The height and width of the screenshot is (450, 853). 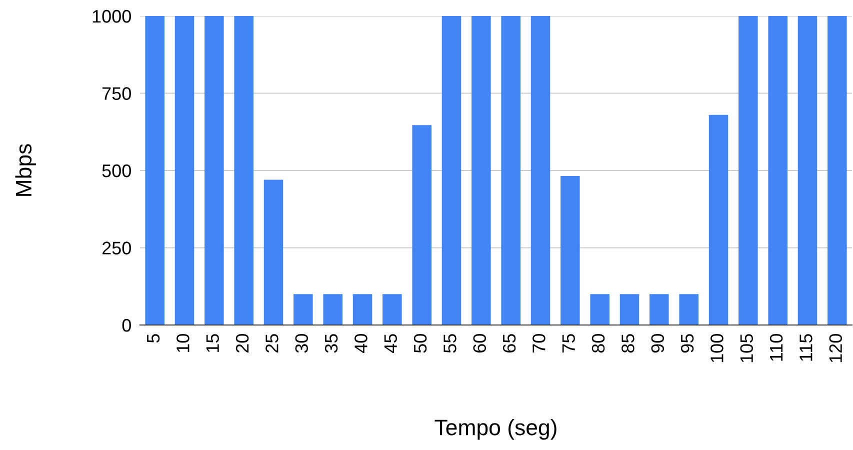 I want to click on x-tick-label: 70, so click(x=539, y=343).